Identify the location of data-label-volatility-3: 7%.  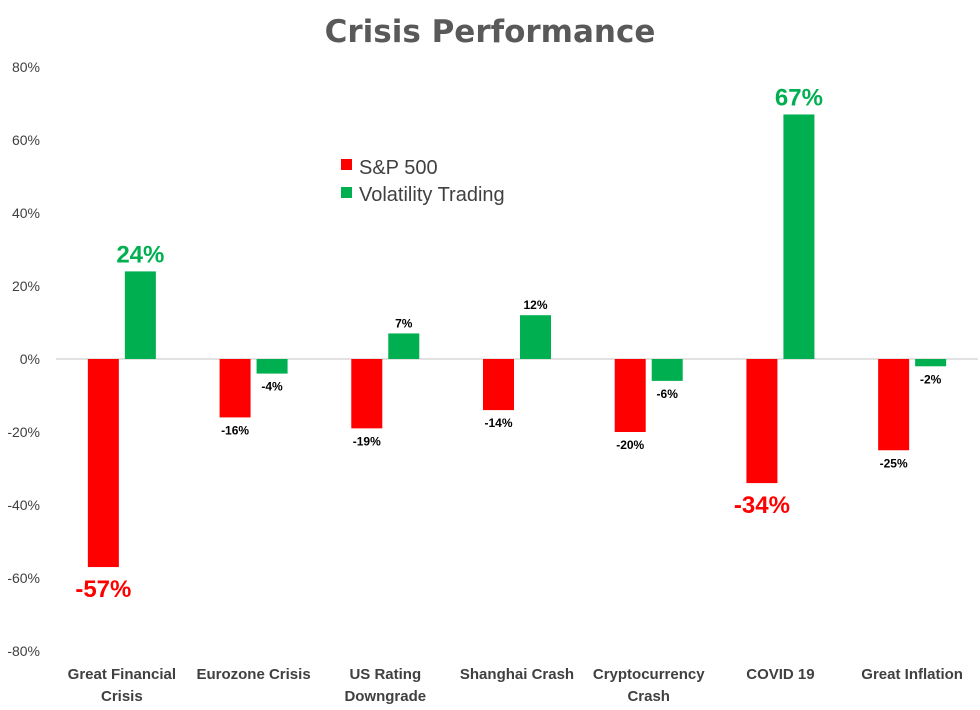
(404, 323).